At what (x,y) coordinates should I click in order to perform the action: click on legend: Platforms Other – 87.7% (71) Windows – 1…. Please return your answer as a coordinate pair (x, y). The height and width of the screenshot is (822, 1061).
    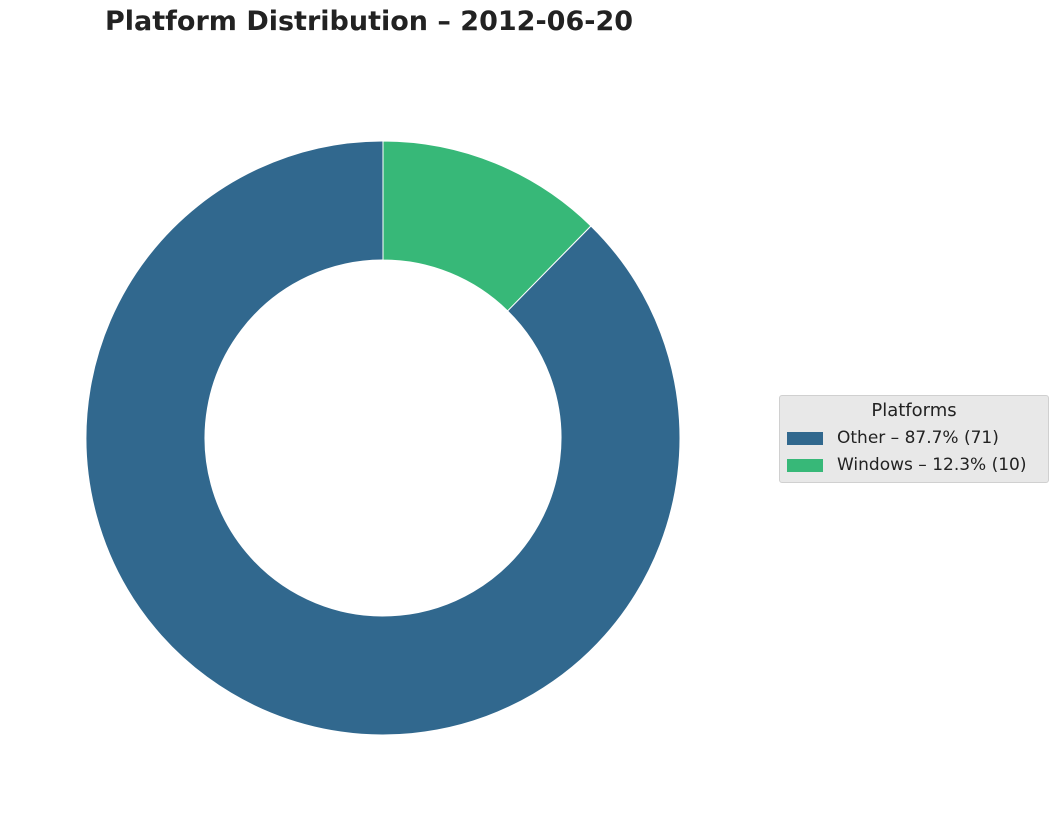
    Looking at the image, I should click on (914, 439).